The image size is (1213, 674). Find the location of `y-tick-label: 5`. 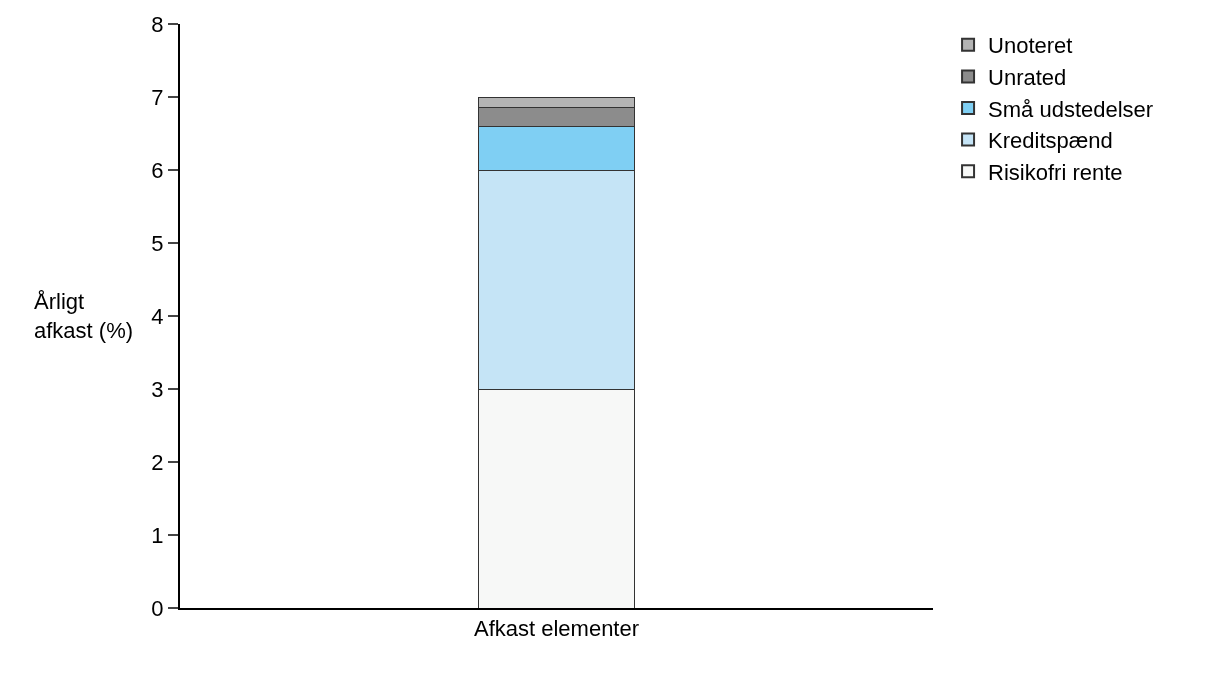

y-tick-label: 5 is located at coordinates (157, 243).